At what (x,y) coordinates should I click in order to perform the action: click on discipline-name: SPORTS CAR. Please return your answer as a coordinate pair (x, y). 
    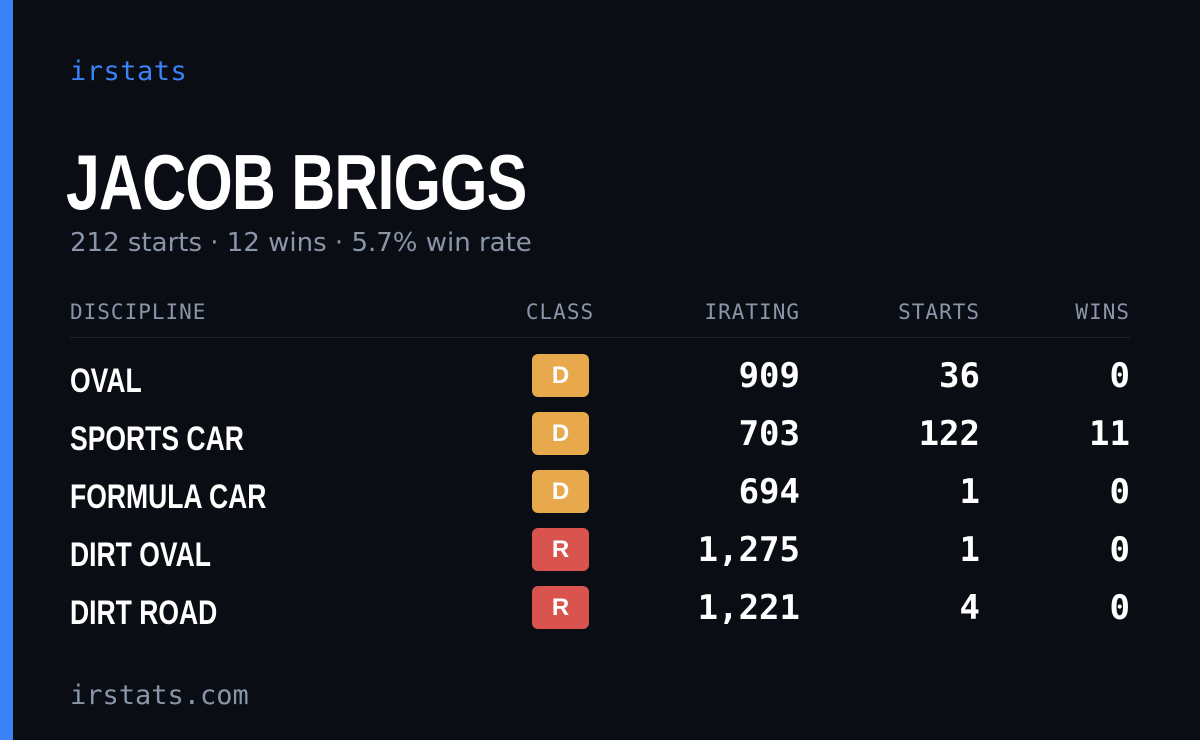
    Looking at the image, I should click on (157, 439).